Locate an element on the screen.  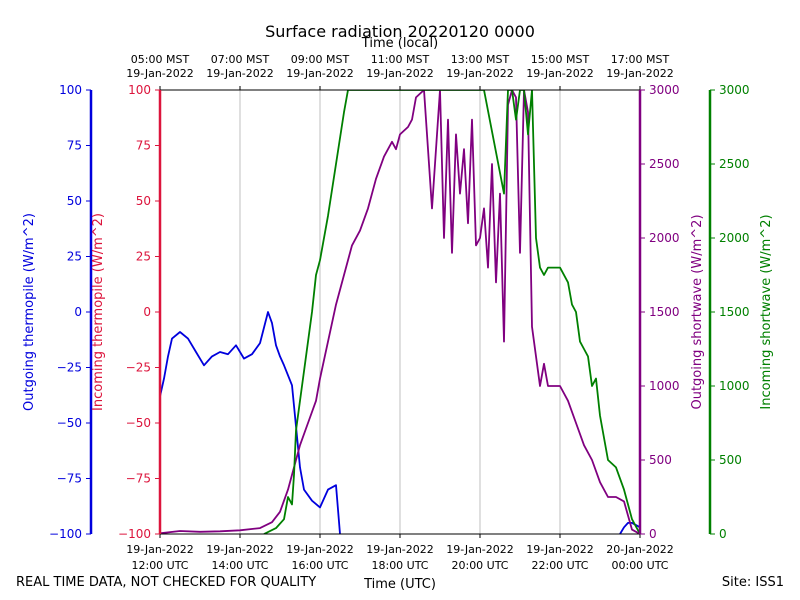
incoming-shortwave-axis-tick-label: 2000 is located at coordinates (734, 238).